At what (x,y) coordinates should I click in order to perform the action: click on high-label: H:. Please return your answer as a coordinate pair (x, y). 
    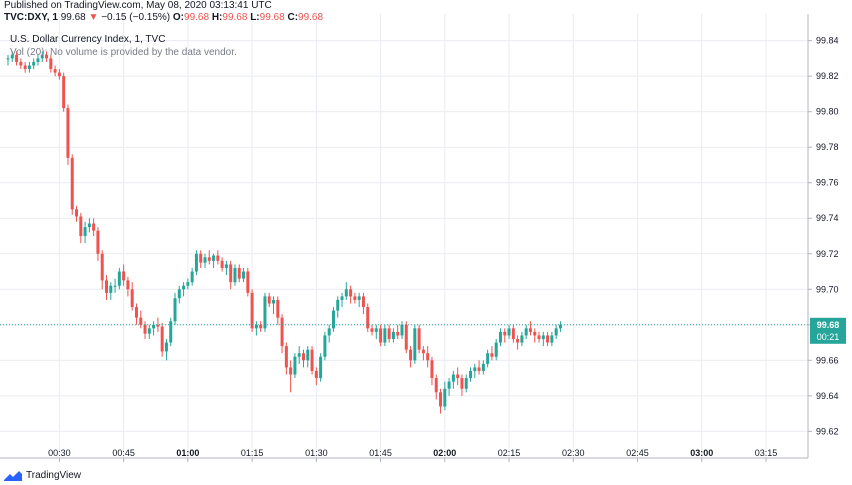
    Looking at the image, I should click on (217, 17).